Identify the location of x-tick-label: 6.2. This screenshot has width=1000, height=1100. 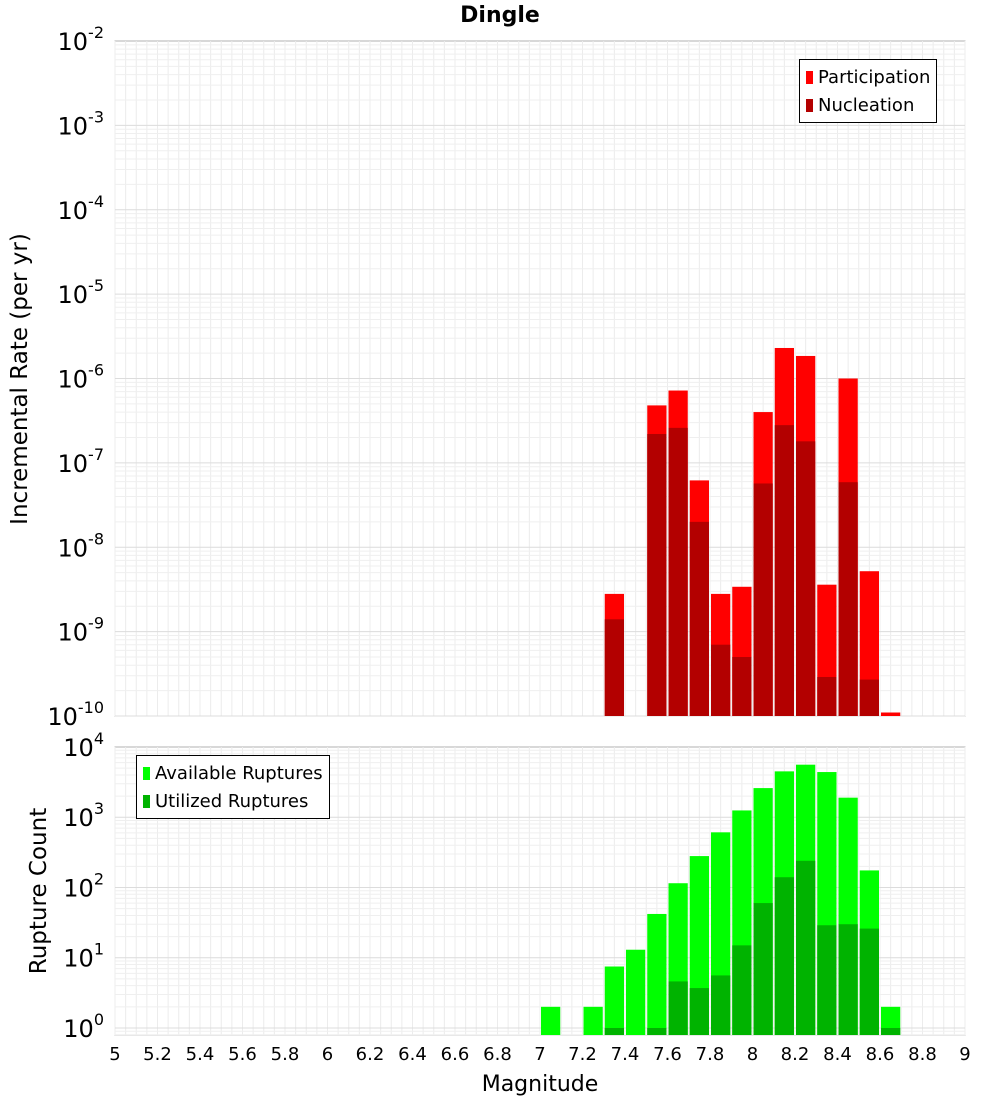
(370, 1054).